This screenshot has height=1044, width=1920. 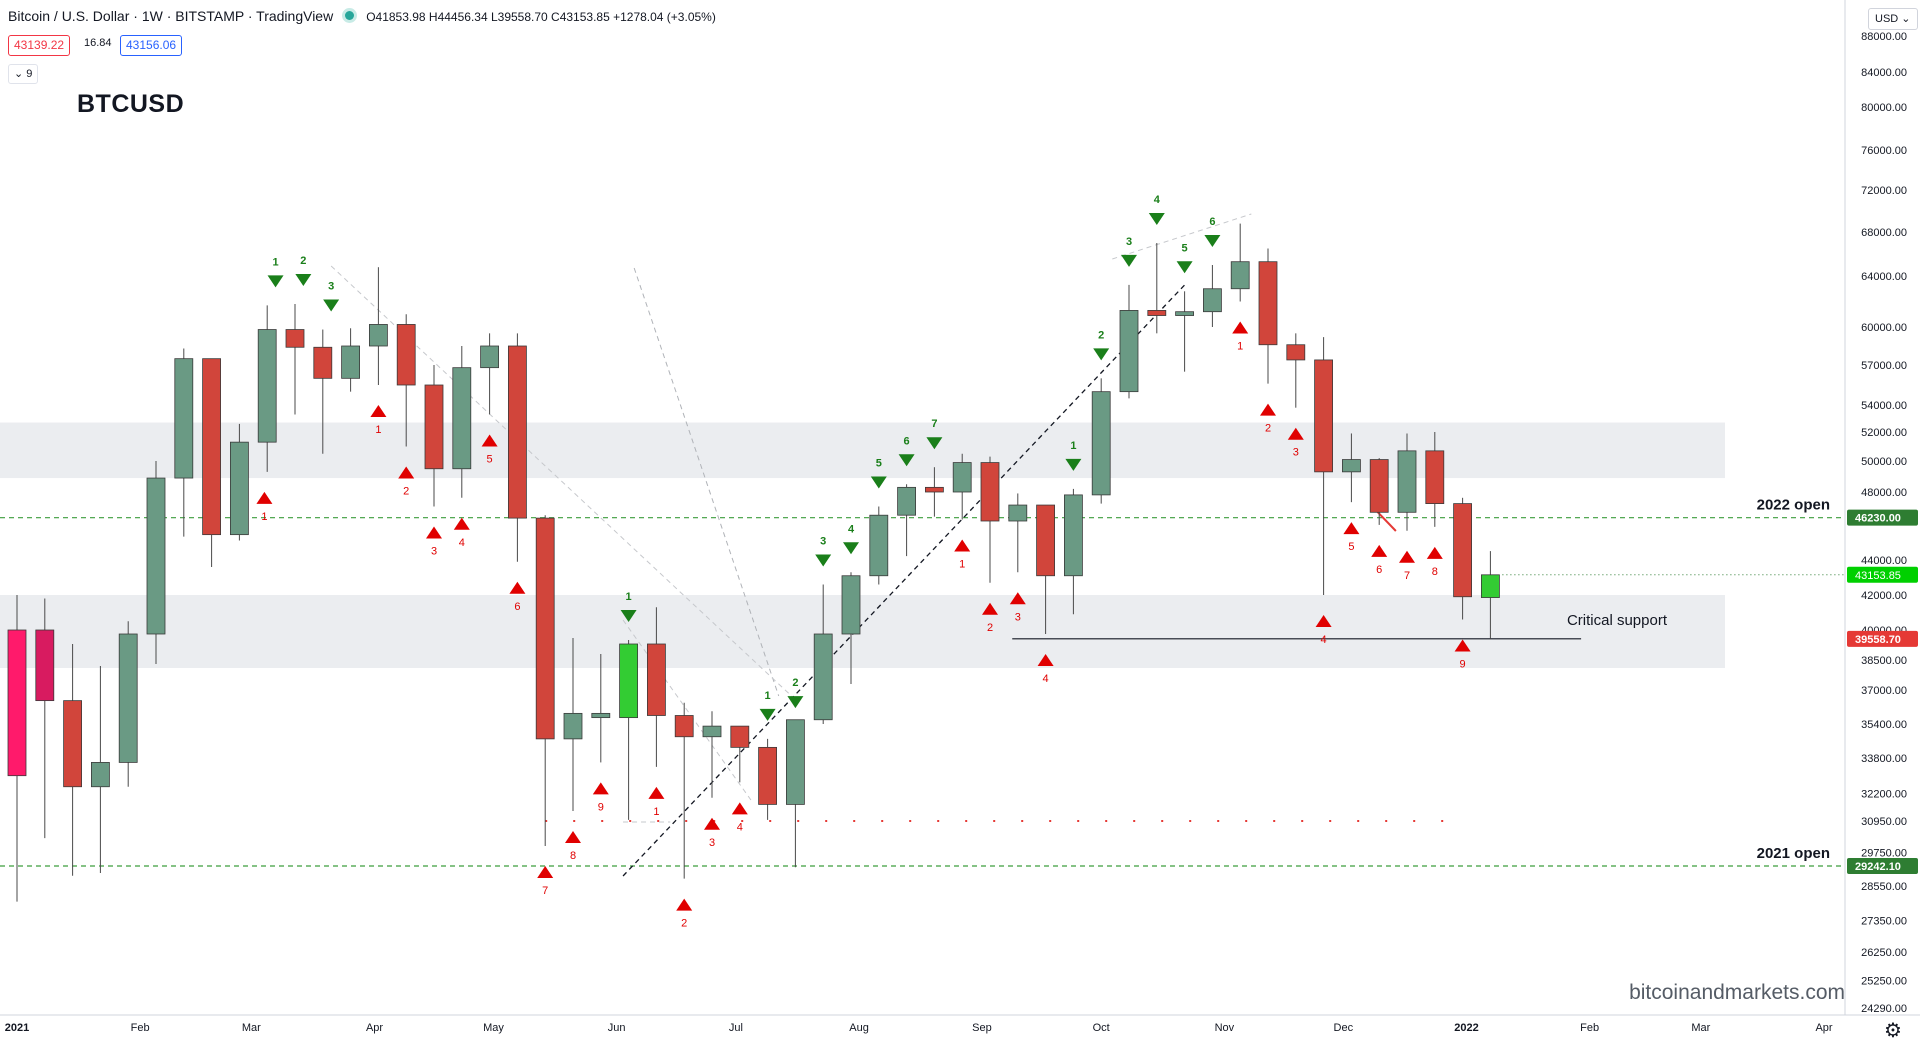 What do you see at coordinates (1884, 328) in the screenshot?
I see `y-tick-label: 60000.00` at bounding box center [1884, 328].